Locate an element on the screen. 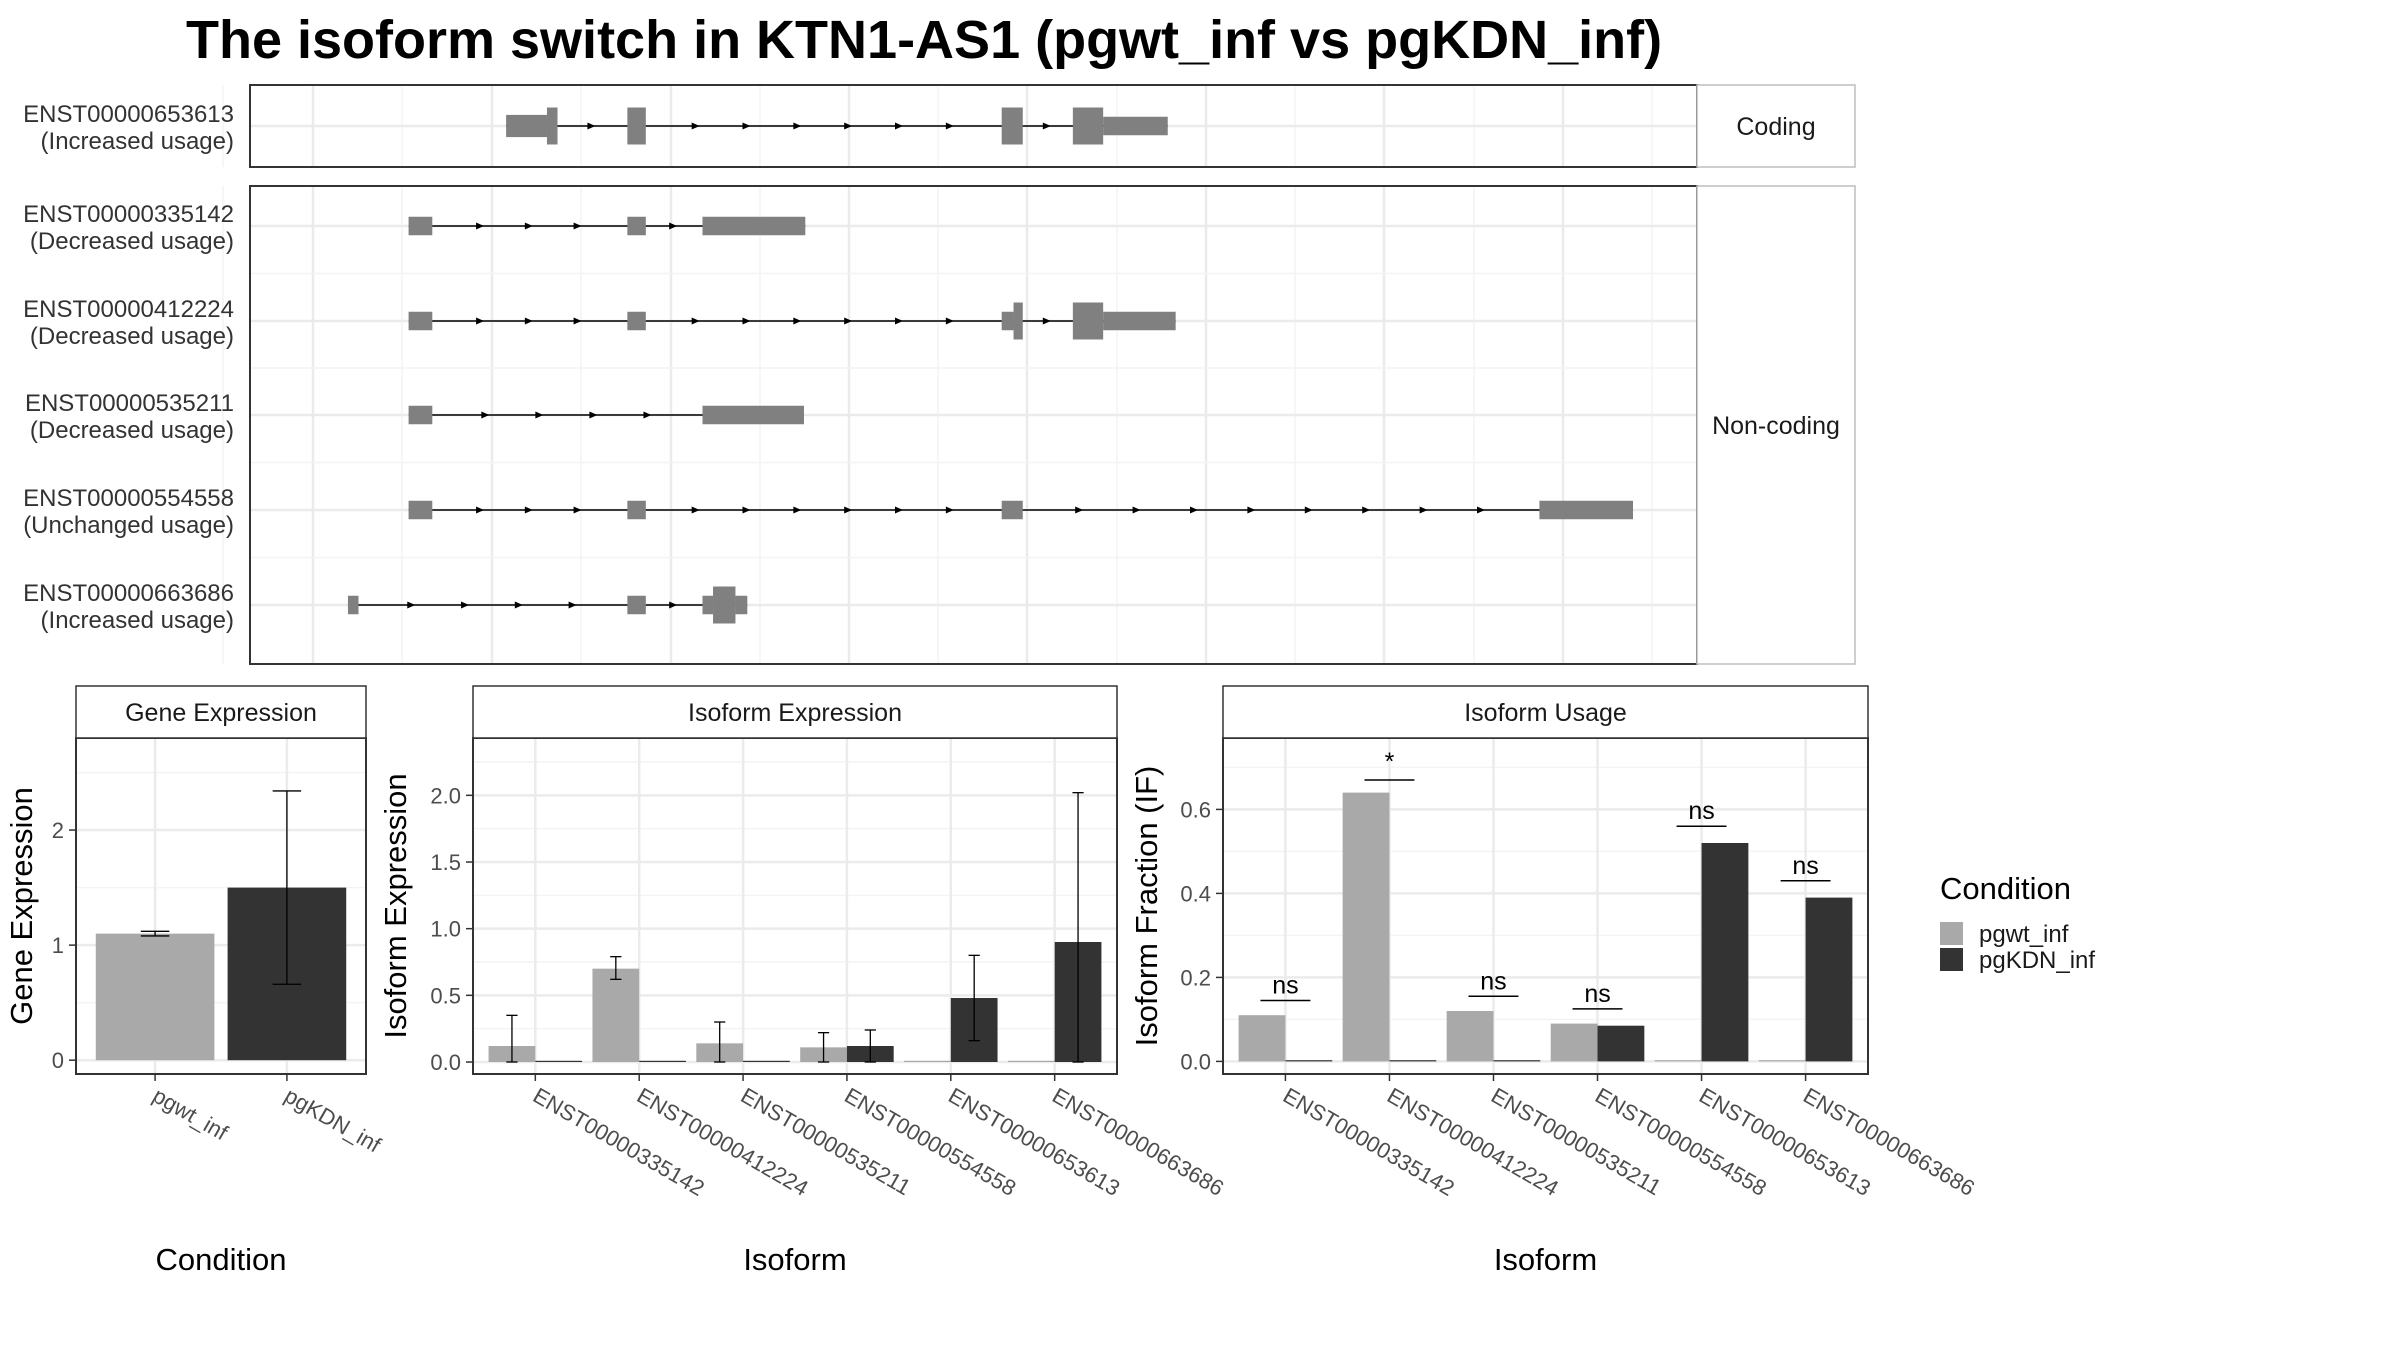 The height and width of the screenshot is (1350, 2400). y-tick-label: 0.2 is located at coordinates (1195, 977).